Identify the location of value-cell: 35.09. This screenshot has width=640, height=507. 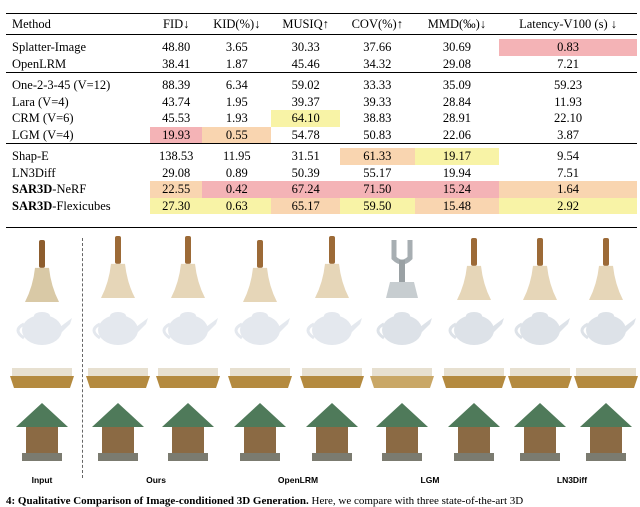
(456, 85).